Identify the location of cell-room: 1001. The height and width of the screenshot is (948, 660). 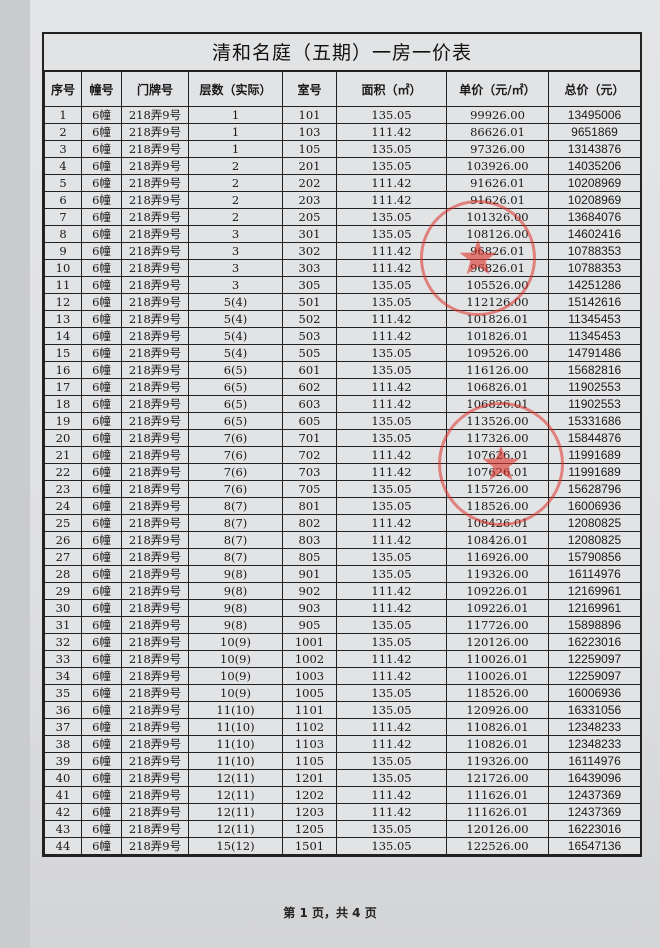
(309, 642).